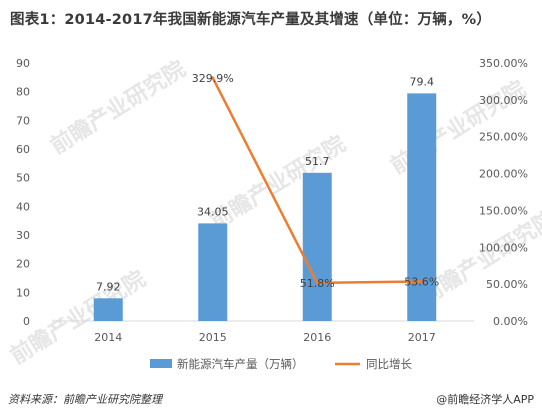 The height and width of the screenshot is (413, 542). Describe the element at coordinates (510, 321) in the screenshot. I see `y-right-tick-label: 0.00%` at that location.